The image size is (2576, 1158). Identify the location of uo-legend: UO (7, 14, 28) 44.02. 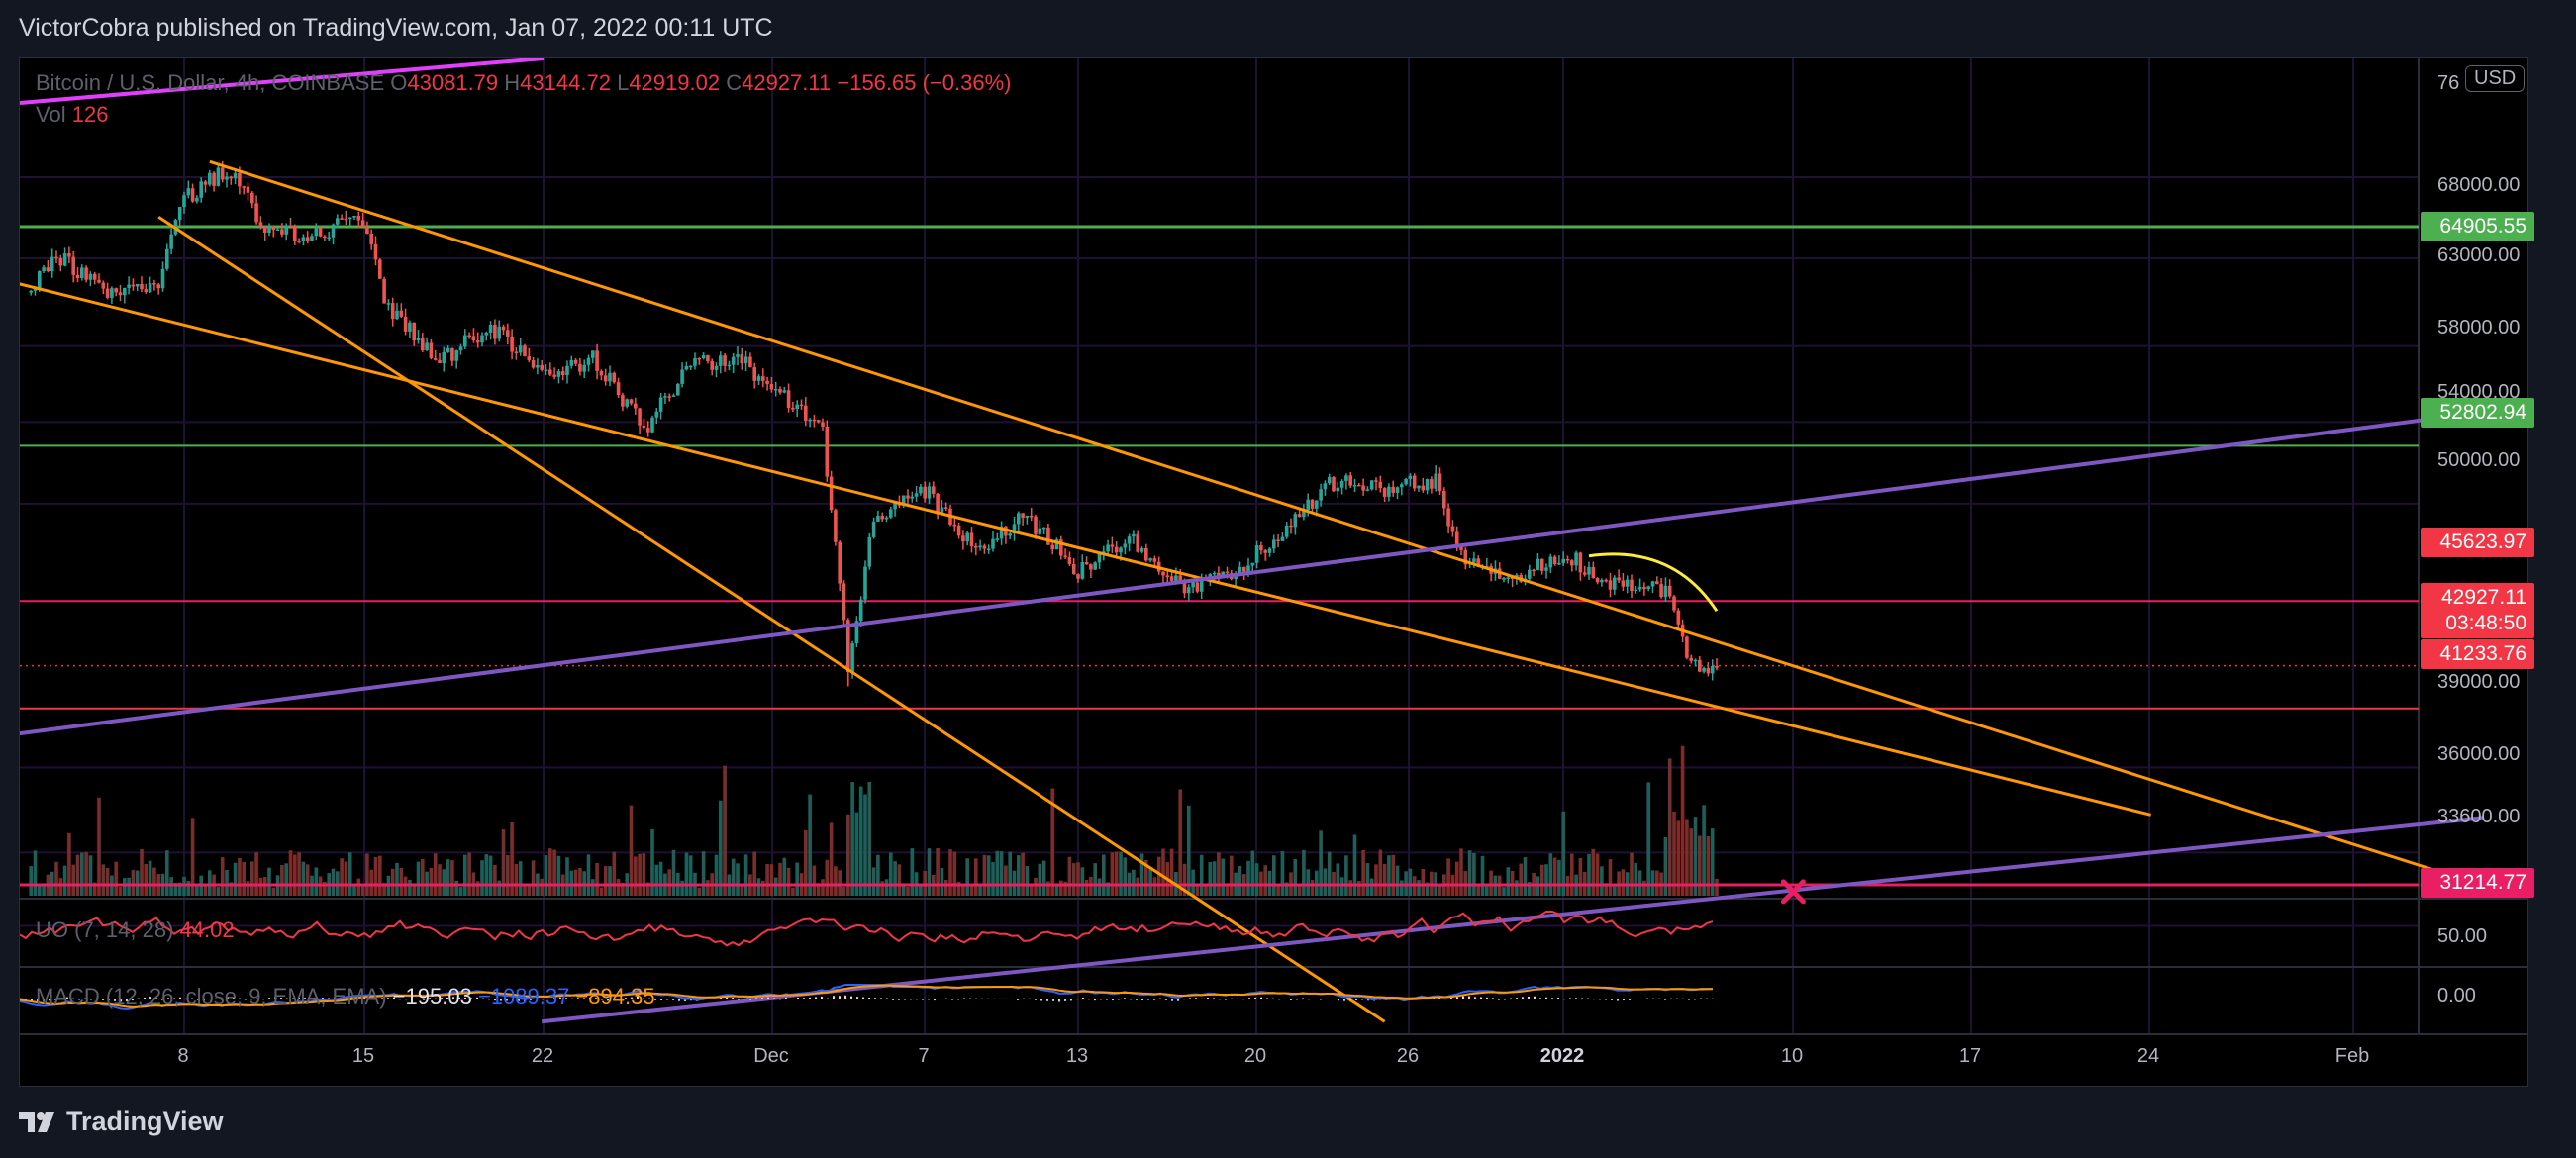
(135, 930).